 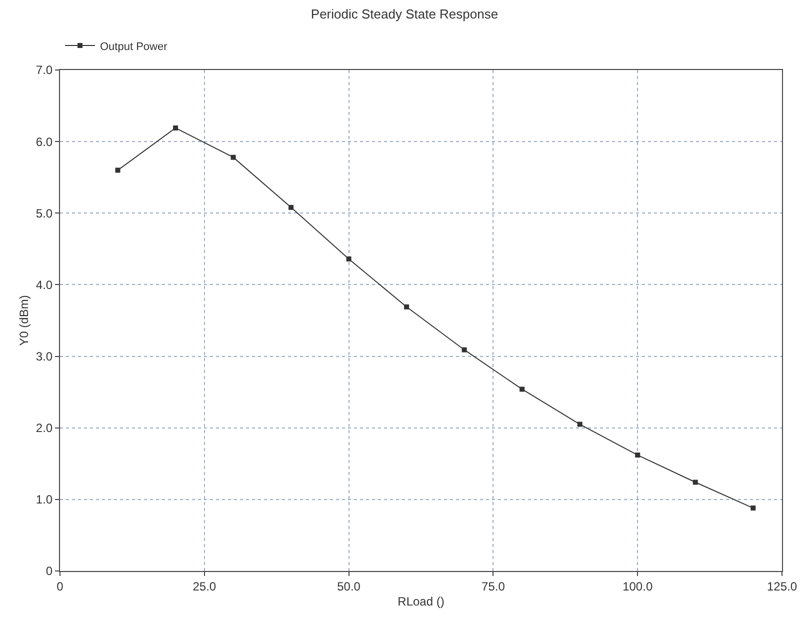 I want to click on chart-title: Periodic Steady State Response, so click(x=404, y=14).